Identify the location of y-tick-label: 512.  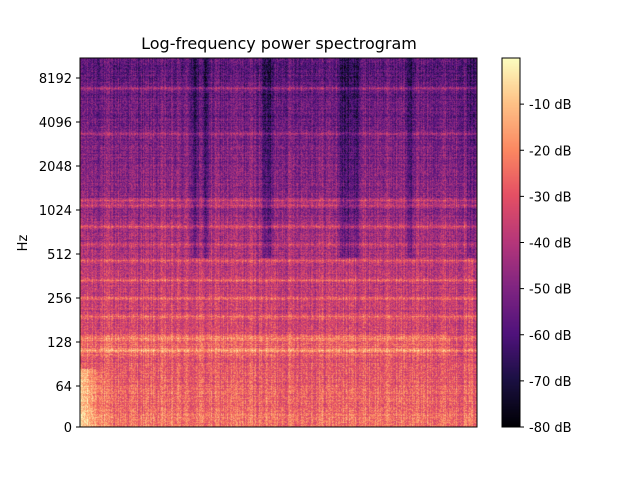
(59, 255).